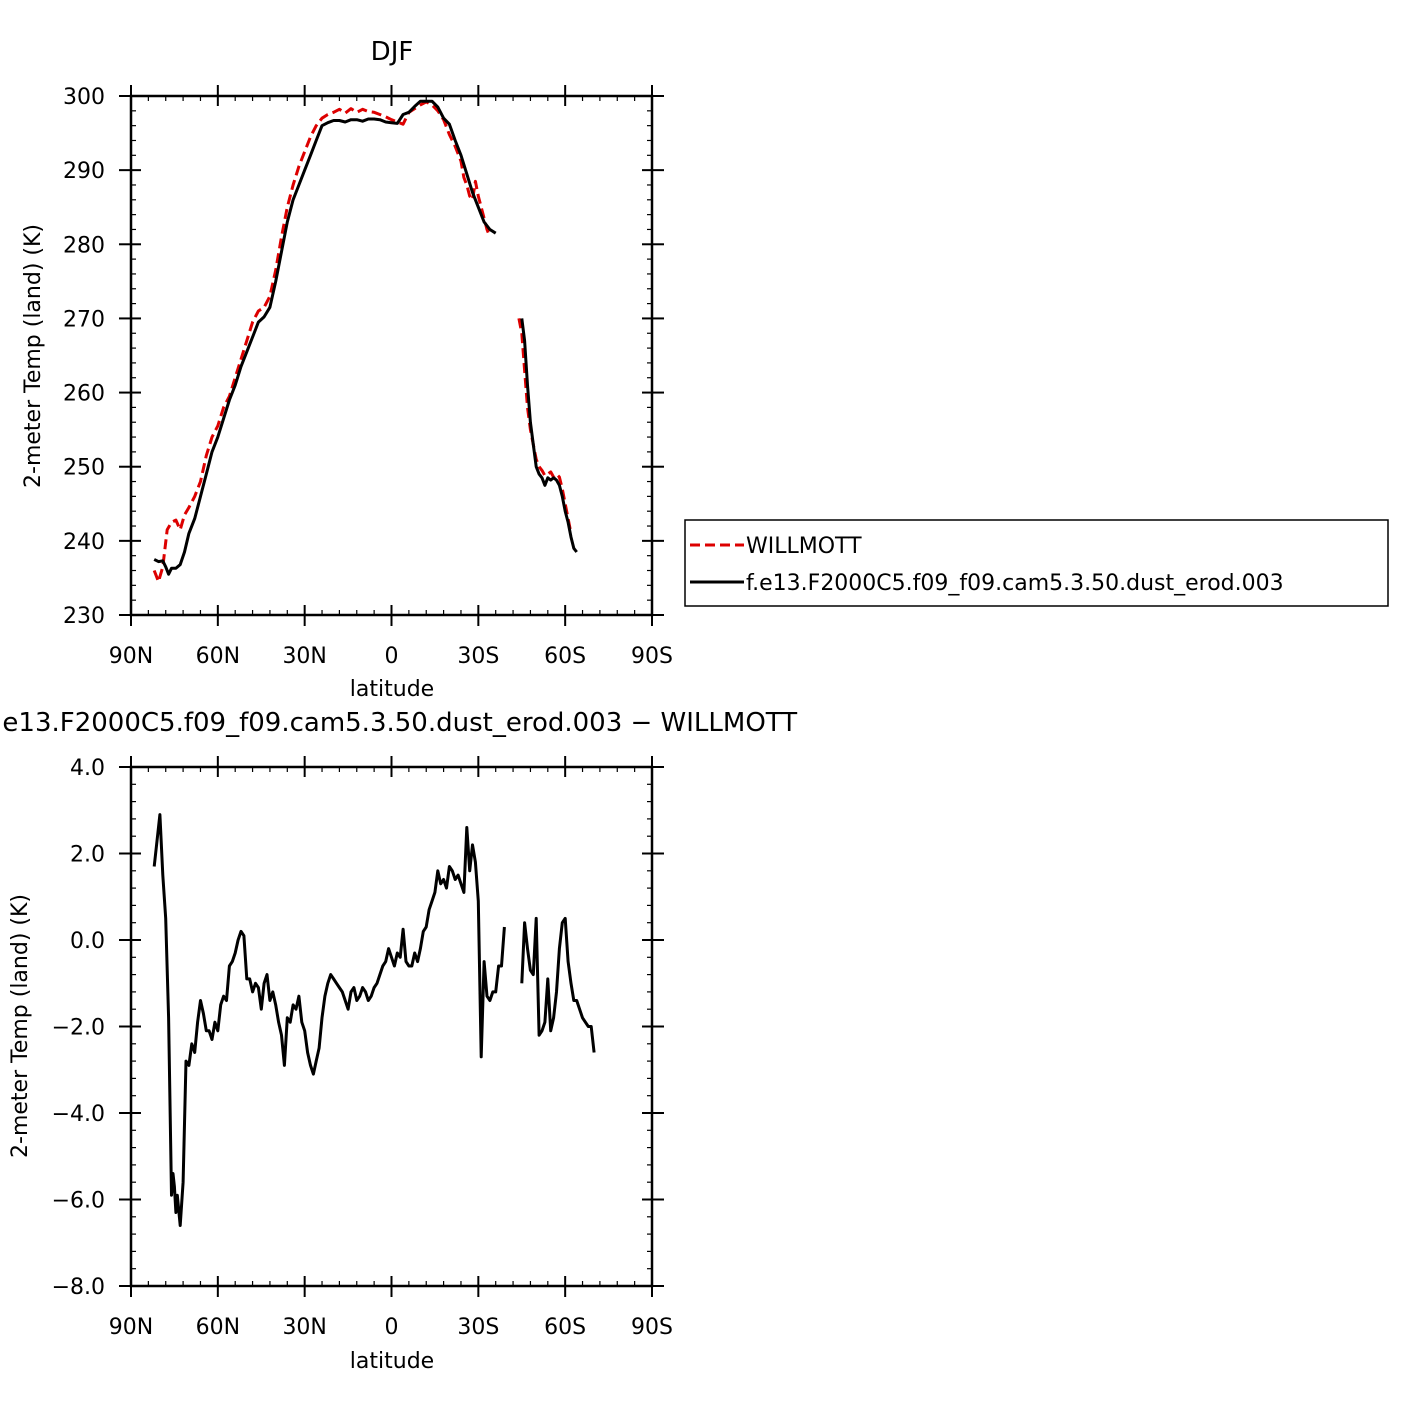 This screenshot has width=1408, height=1408. Describe the element at coordinates (392, 689) in the screenshot. I see `top-chart-xlabel: latitude` at that location.